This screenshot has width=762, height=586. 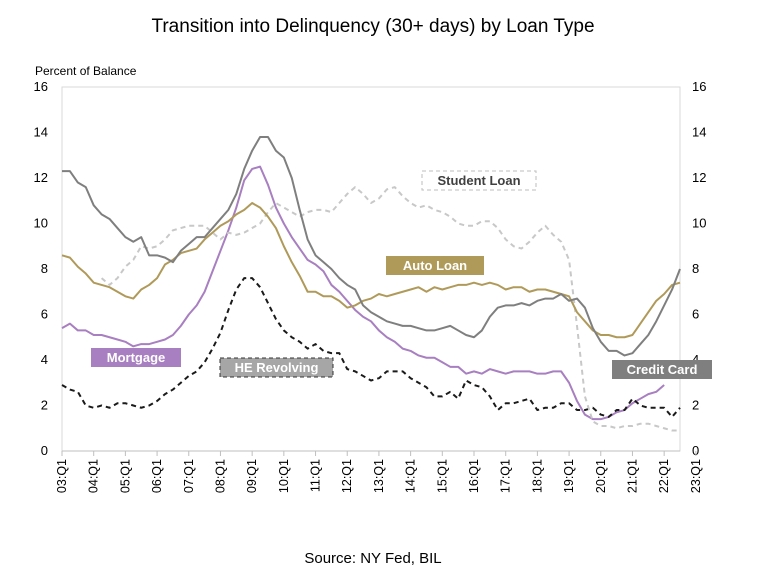 What do you see at coordinates (537, 476) in the screenshot?
I see `x-tick-label: 18:Q1` at bounding box center [537, 476].